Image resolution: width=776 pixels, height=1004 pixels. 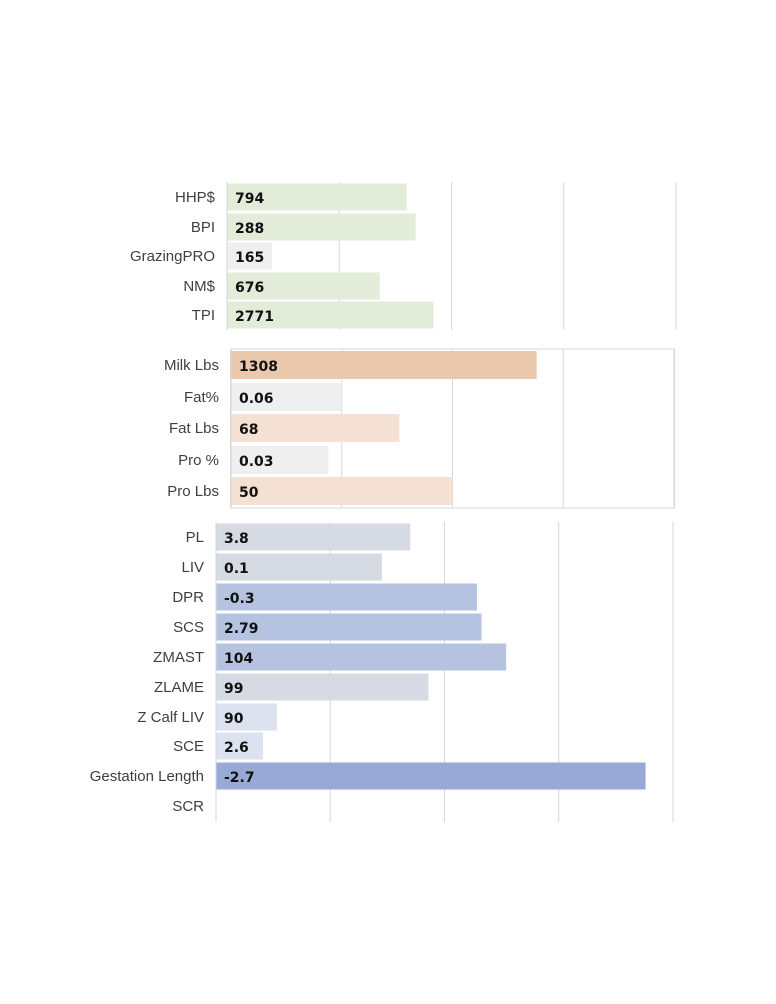 What do you see at coordinates (234, 719) in the screenshot?
I see `data-label-z-calf-liv: 90` at bounding box center [234, 719].